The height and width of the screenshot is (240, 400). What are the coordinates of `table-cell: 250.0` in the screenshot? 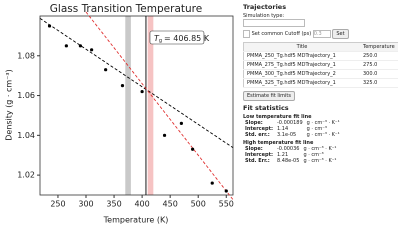 It's located at (379, 56).